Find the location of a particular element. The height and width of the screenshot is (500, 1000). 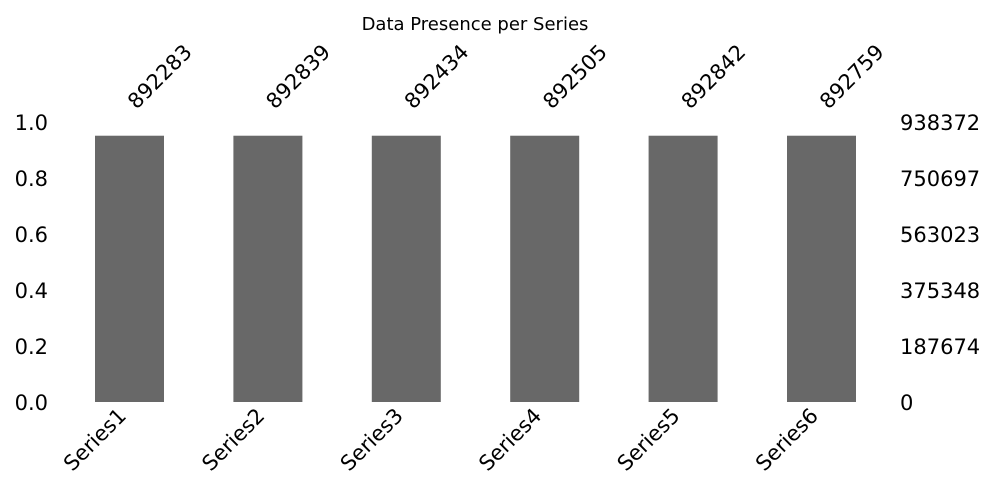

left-axis-ticks: 0.0 0.2 0.4 0.6 0.8 1.0 is located at coordinates (31, 263).